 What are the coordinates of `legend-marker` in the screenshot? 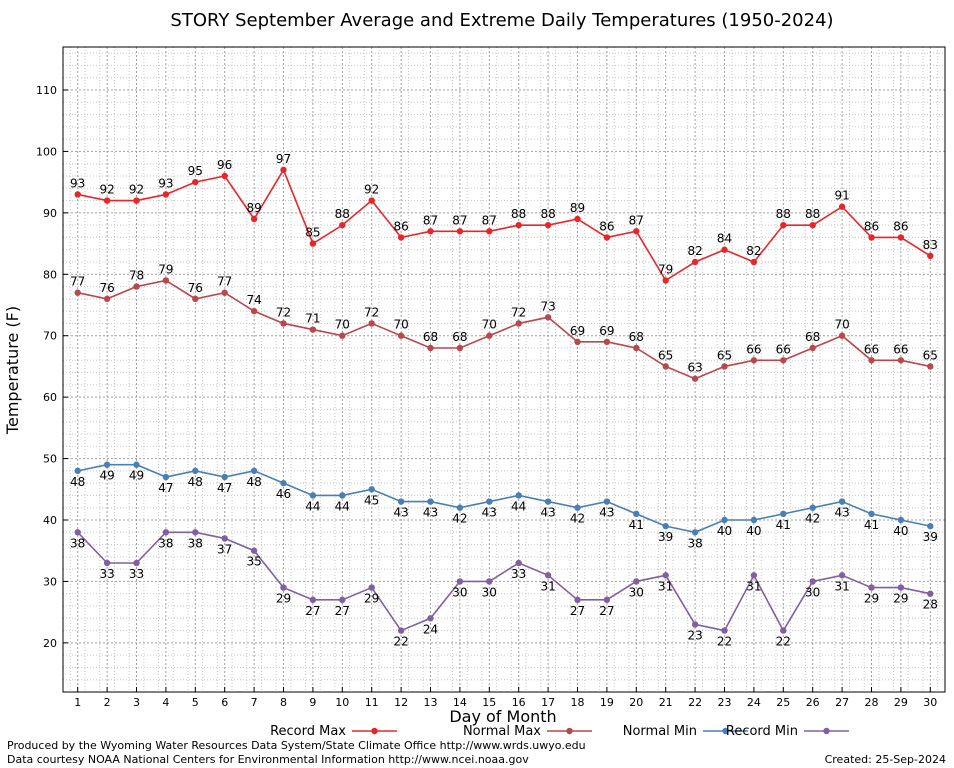 It's located at (725, 731).